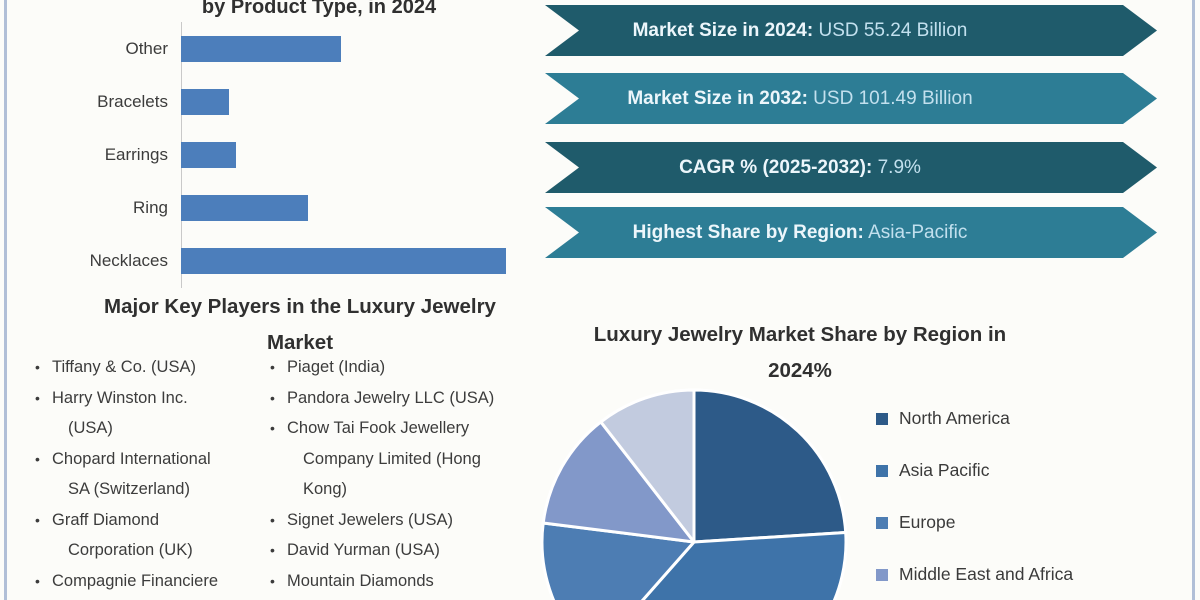 The height and width of the screenshot is (600, 1200). What do you see at coordinates (122, 535) in the screenshot?
I see `key-player-name: Graff Diamond Corporation (UK)` at bounding box center [122, 535].